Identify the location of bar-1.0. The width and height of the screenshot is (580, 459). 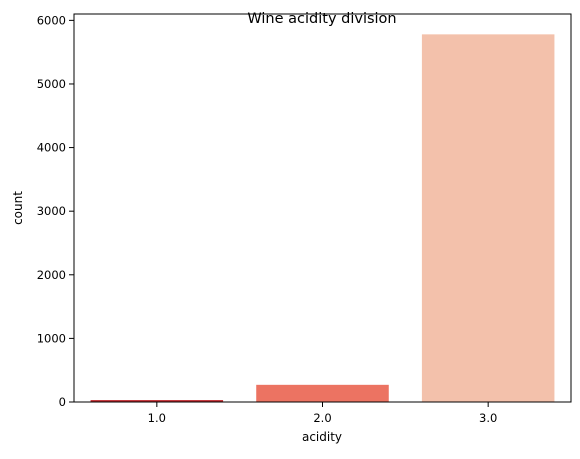
(157, 401).